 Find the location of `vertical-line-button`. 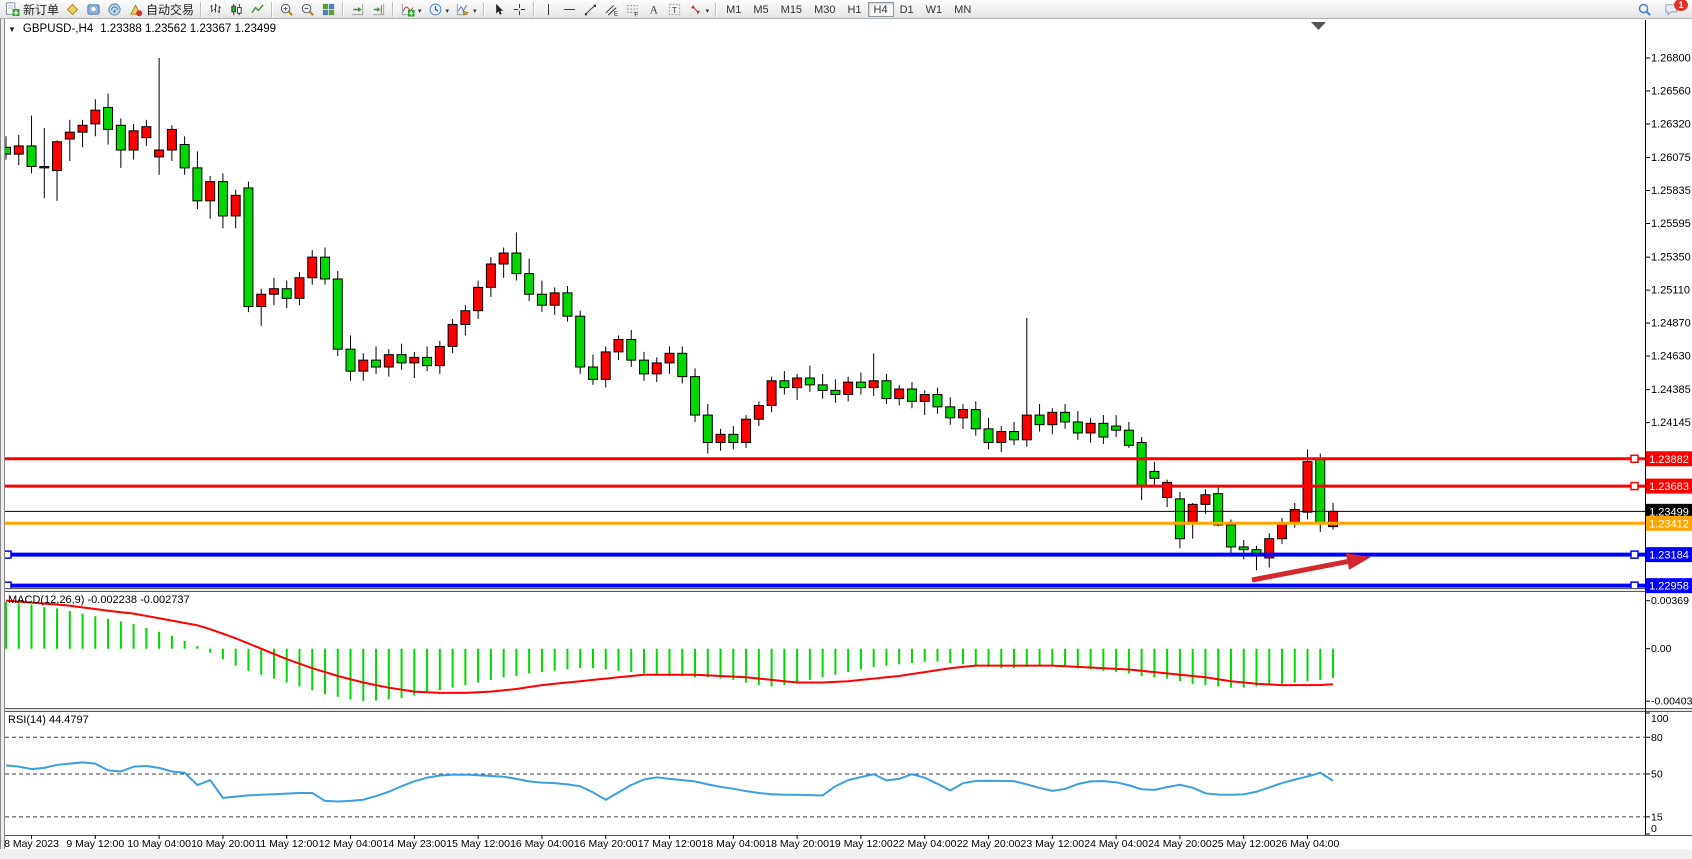

vertical-line-button is located at coordinates (548, 9).